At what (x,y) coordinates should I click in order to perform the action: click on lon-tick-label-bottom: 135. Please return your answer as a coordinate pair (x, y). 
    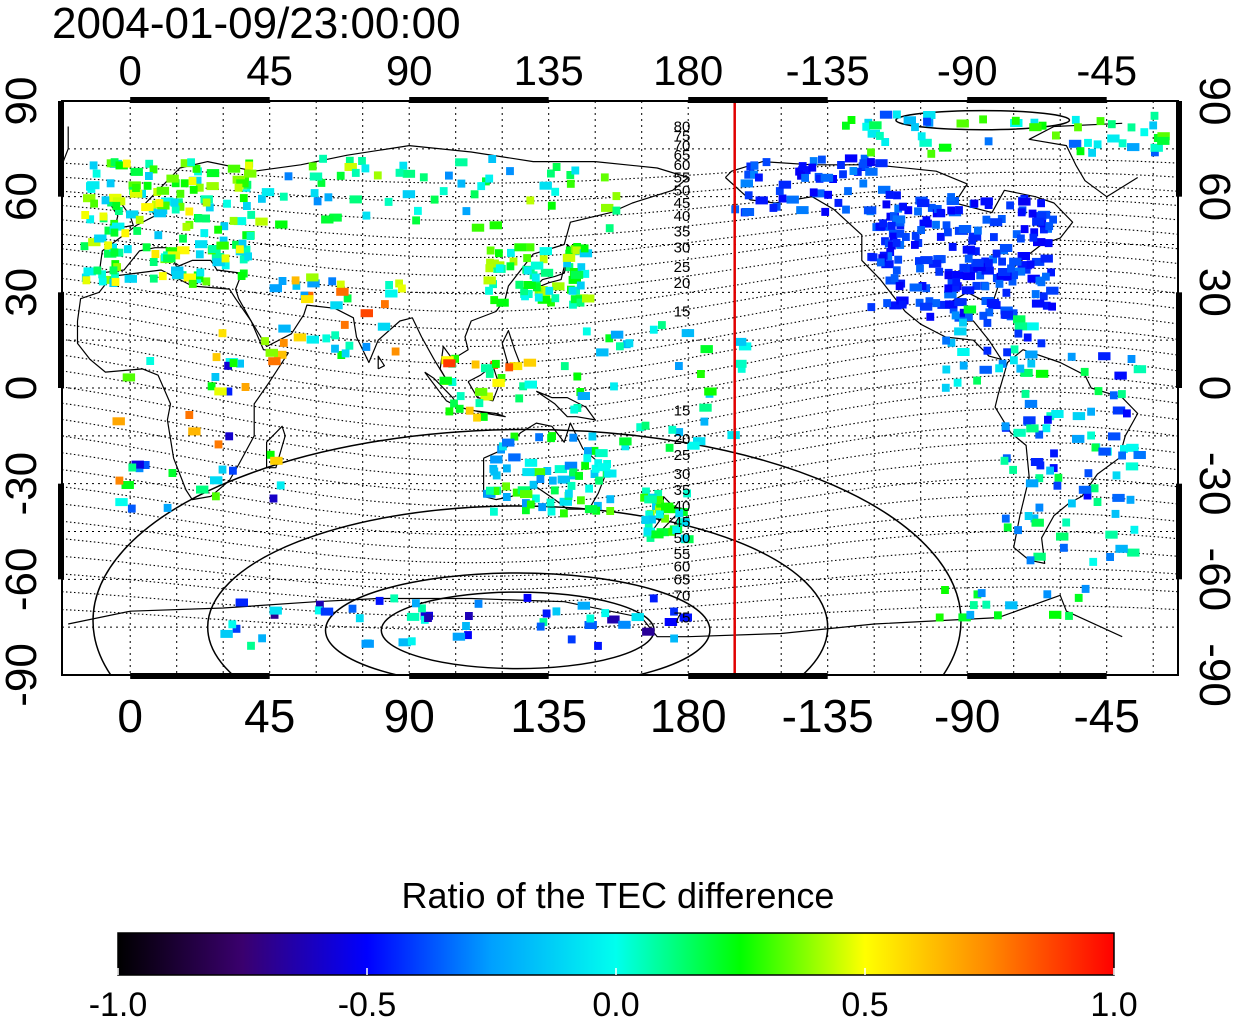
    Looking at the image, I should click on (548, 716).